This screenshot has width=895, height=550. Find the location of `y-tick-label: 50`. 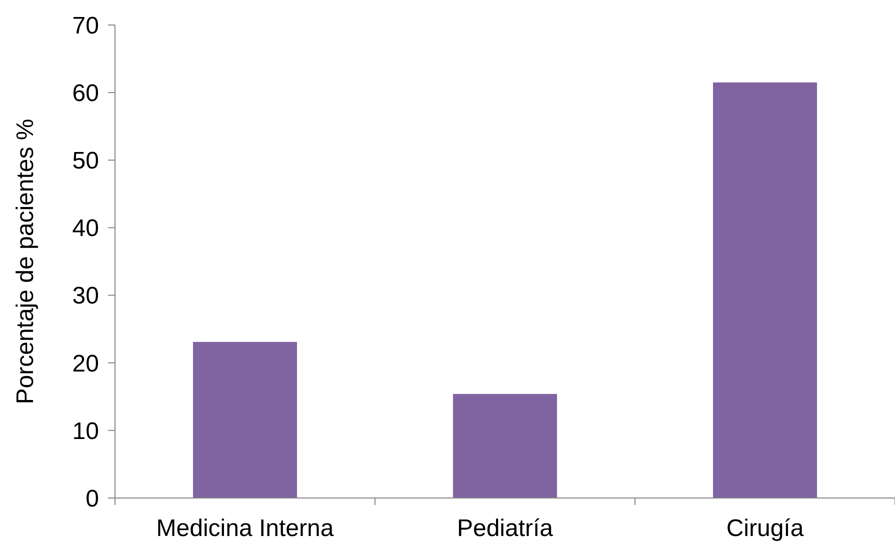

y-tick-label: 50 is located at coordinates (85, 161).